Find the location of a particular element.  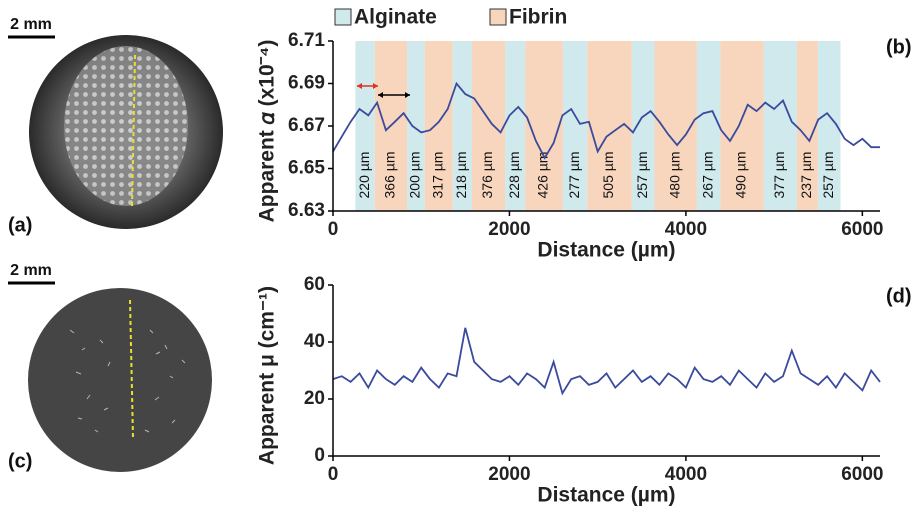

band-label: 200 µm is located at coordinates (415, 175).